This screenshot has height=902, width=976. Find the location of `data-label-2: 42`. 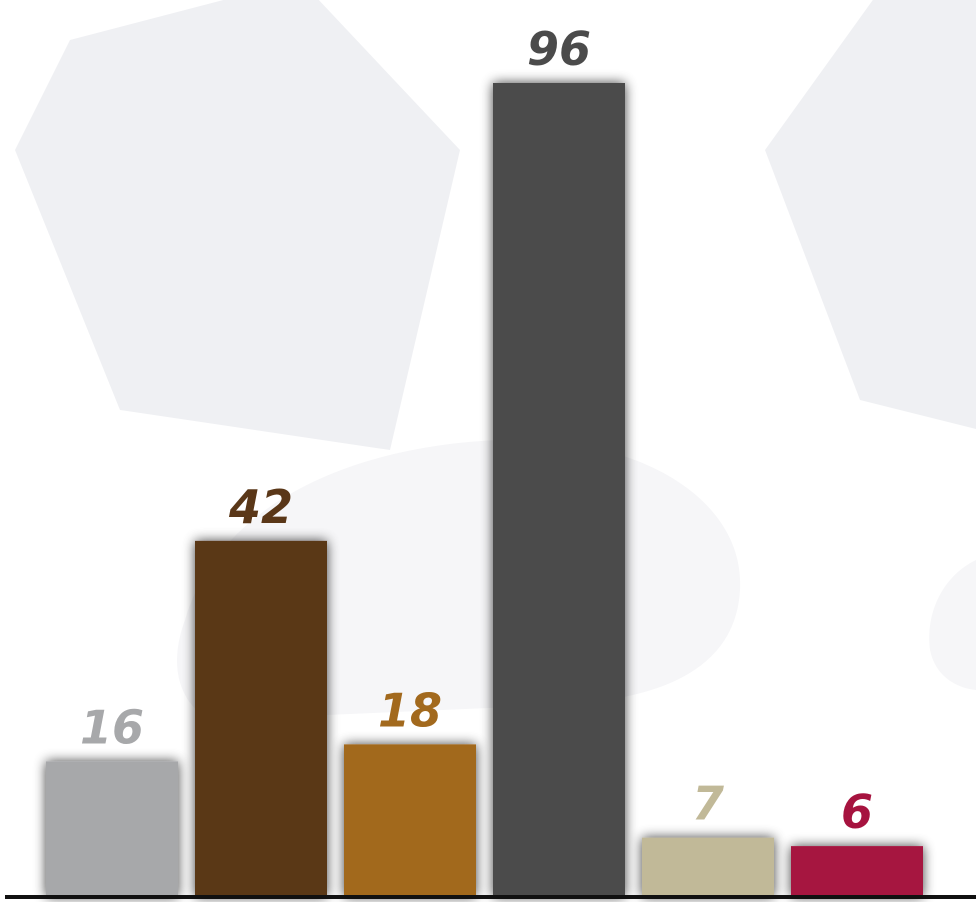

data-label-2: 42 is located at coordinates (260, 507).